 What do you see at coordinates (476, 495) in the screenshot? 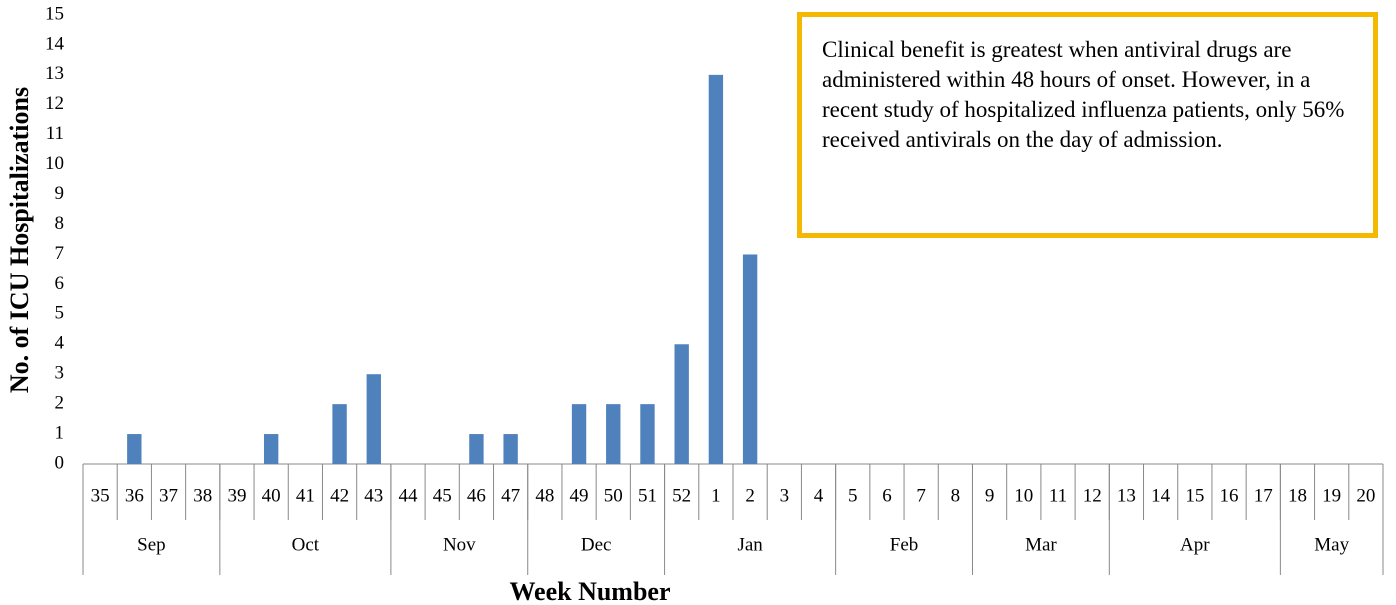
I see `x-tick-label: 46` at bounding box center [476, 495].